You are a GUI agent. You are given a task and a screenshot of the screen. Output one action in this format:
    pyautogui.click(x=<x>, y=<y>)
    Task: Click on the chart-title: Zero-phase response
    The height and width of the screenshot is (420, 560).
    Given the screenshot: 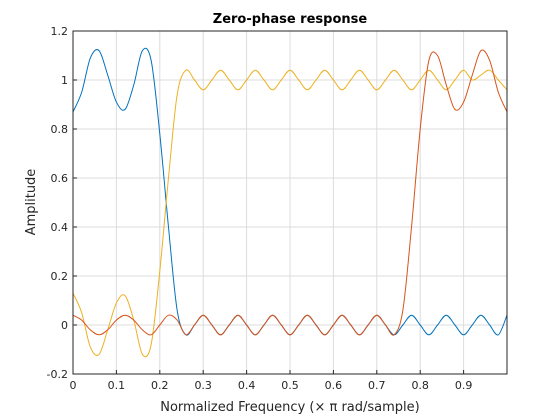 What is the action you would take?
    pyautogui.click(x=290, y=19)
    